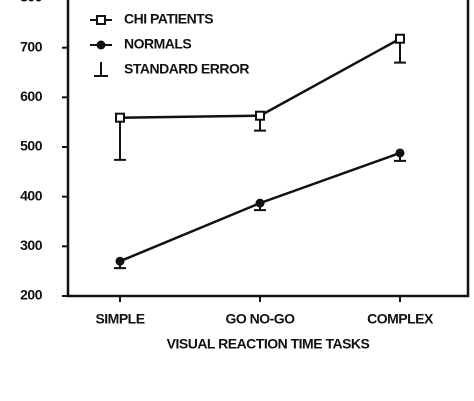 The width and height of the screenshot is (474, 401). What do you see at coordinates (101, 69) in the screenshot?
I see `legend-error-symbol` at bounding box center [101, 69].